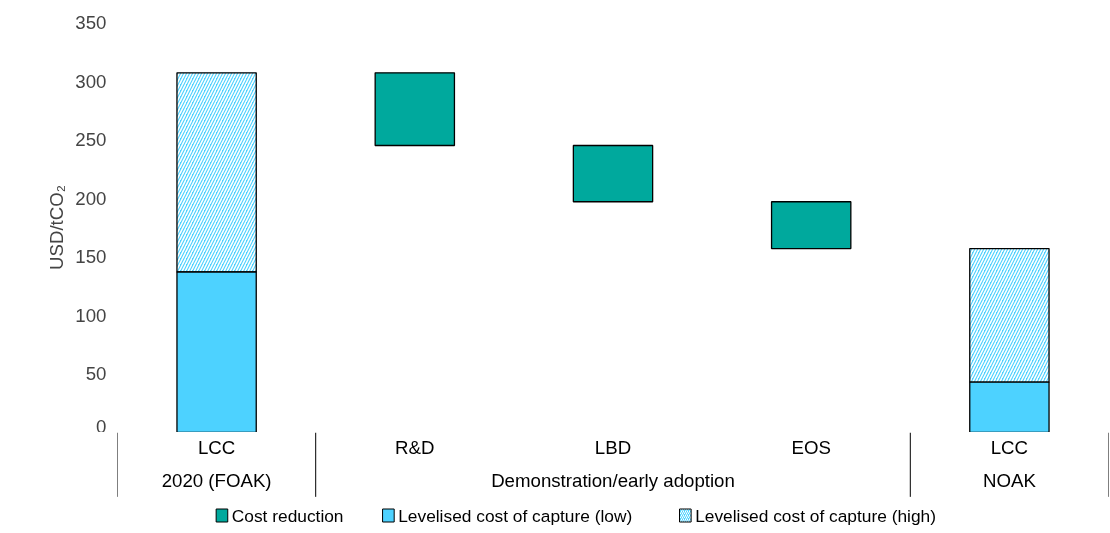 This screenshot has height=533, width=1110. I want to click on y-tick-label: 150, so click(91, 257).